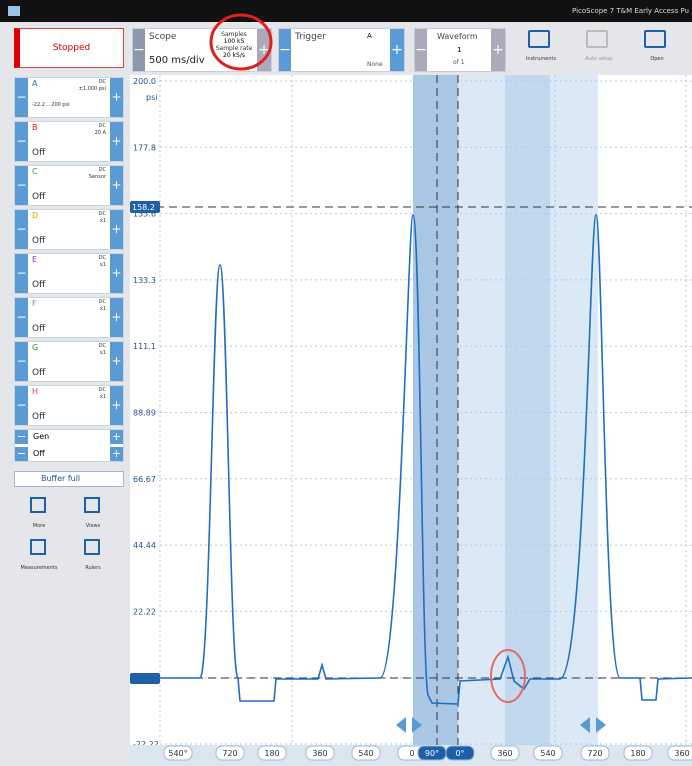 The image size is (692, 766). Describe the element at coordinates (177, 753) in the screenshot. I see `x-ruler-label: 540°` at that location.